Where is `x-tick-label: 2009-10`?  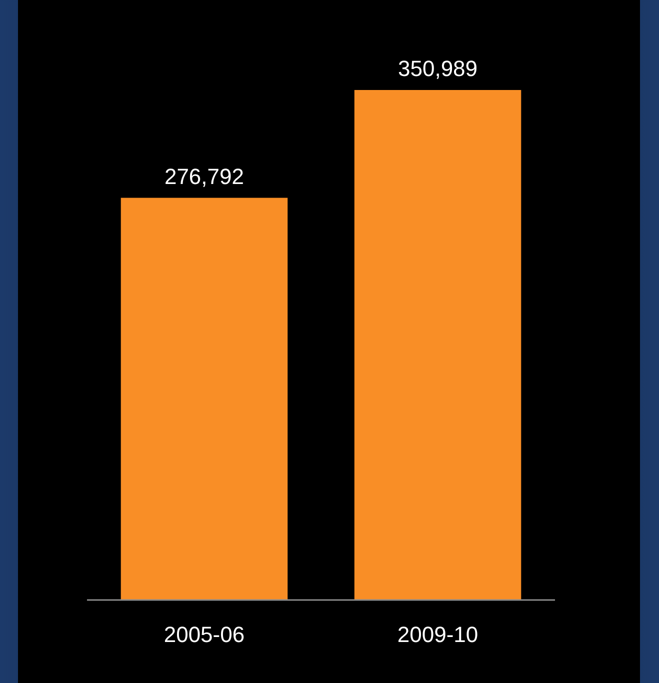
x-tick-label: 2009-10 is located at coordinates (437, 634).